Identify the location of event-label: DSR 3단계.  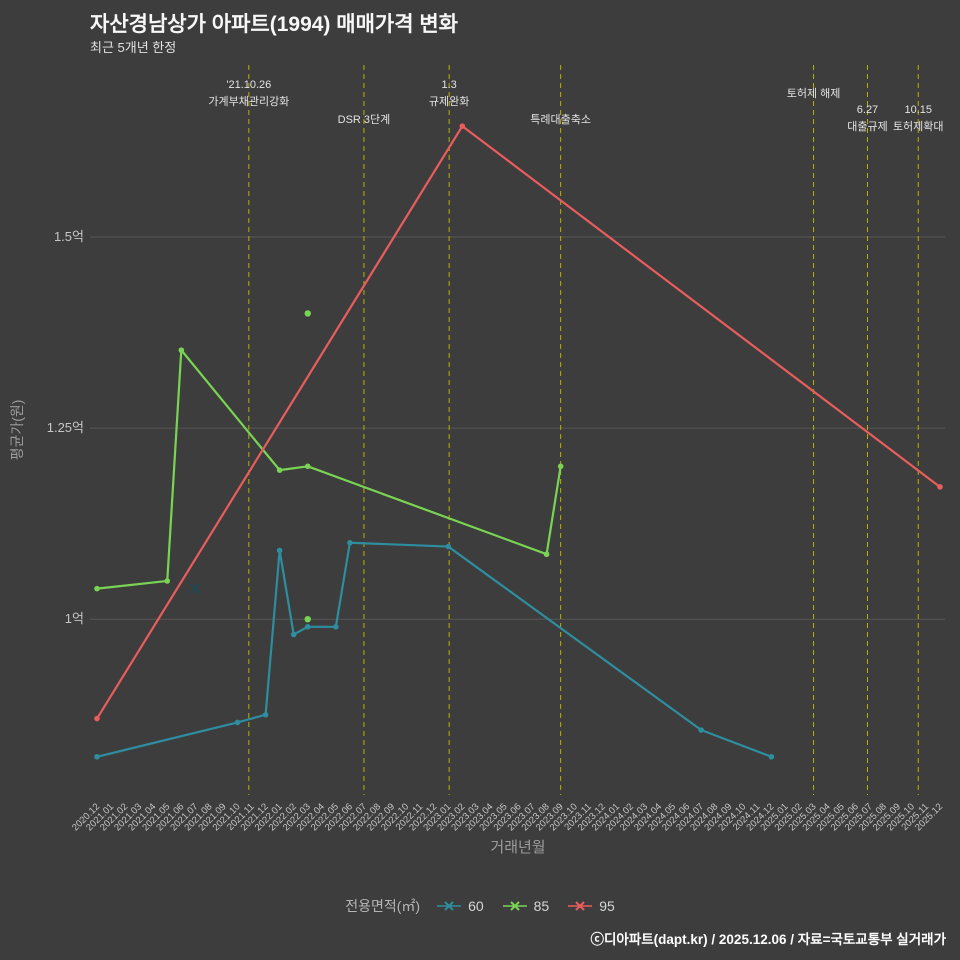
(364, 119).